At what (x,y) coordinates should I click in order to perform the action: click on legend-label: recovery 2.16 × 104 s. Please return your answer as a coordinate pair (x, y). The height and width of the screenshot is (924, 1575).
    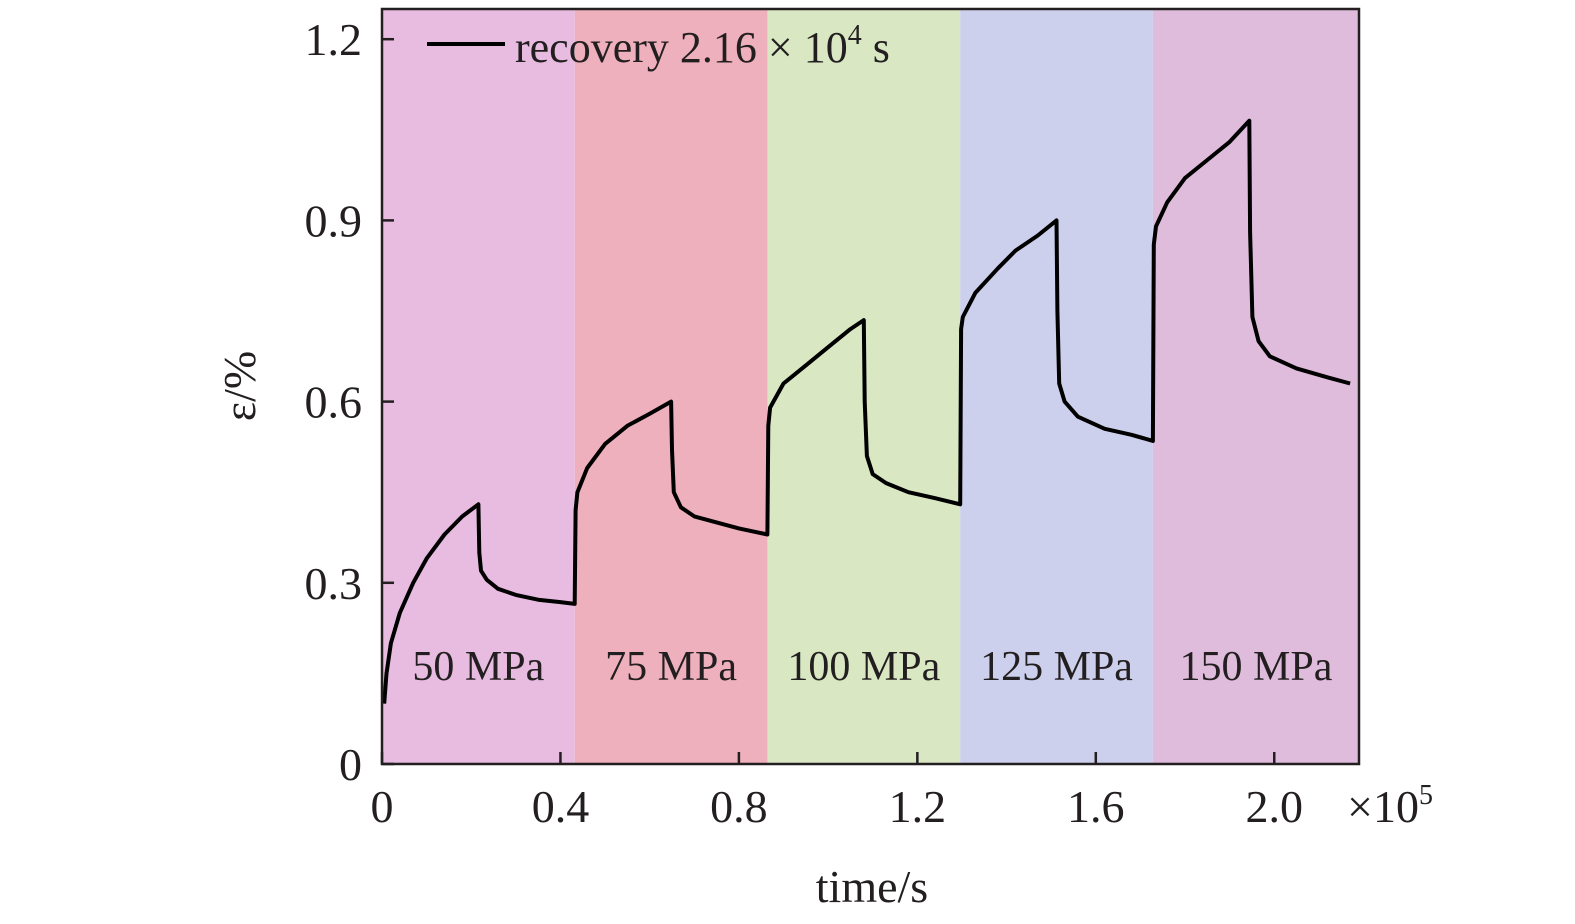
    Looking at the image, I should click on (702, 46).